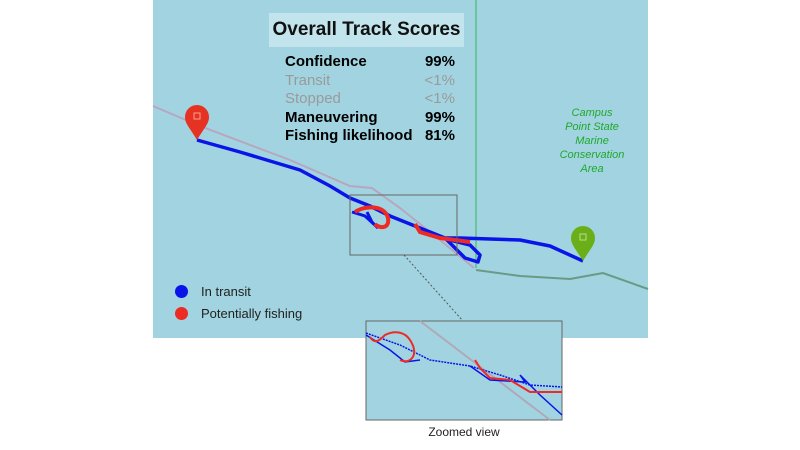 This screenshot has width=800, height=450. I want to click on score-label: Confidence, so click(326, 61).